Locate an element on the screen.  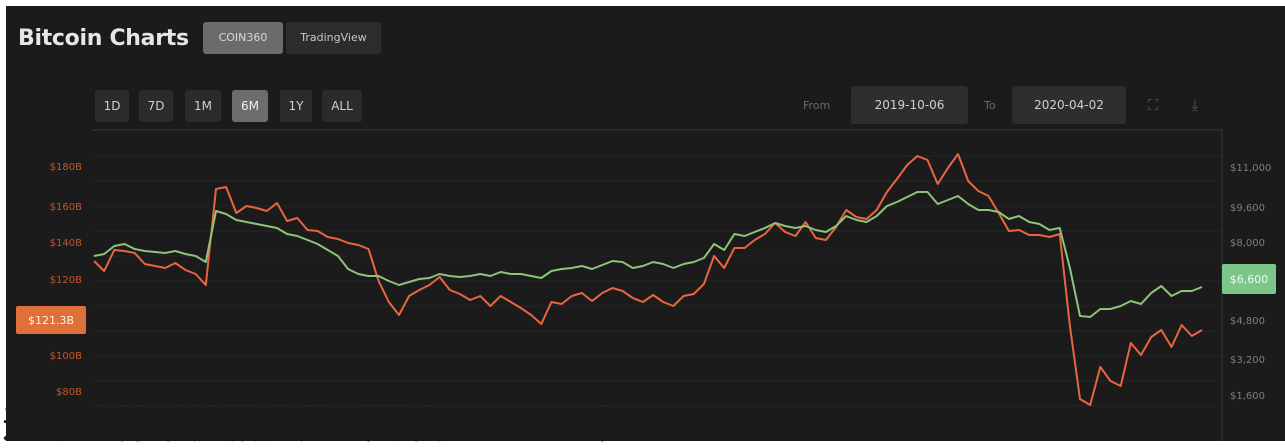
left-axis: $180B $160B $140B $120B $100B $80B is located at coordinates (66, 280).